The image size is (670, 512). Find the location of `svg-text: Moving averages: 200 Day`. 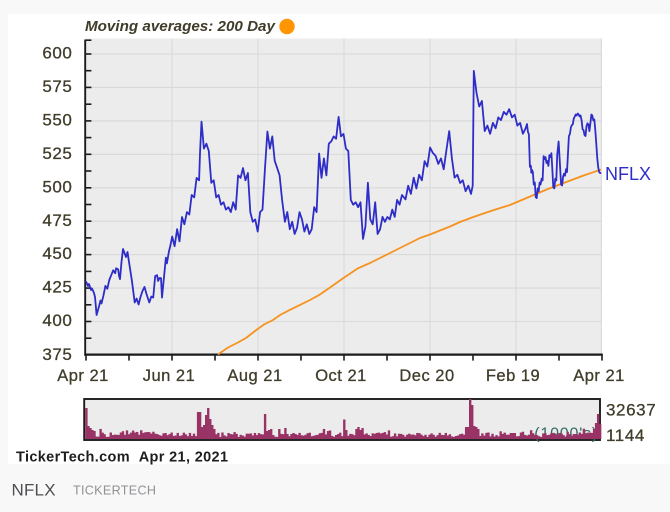

svg-text: Moving averages: 200 Day is located at coordinates (180, 26).